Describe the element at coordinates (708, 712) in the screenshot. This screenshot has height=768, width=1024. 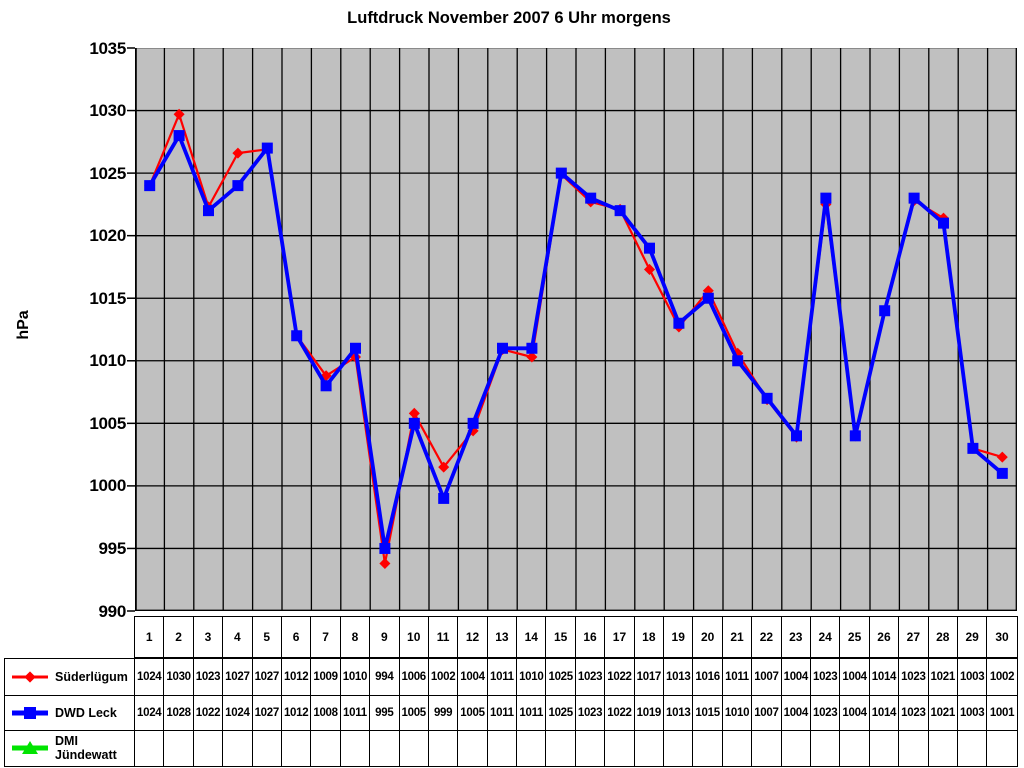
I see `value-cell: 1015` at that location.